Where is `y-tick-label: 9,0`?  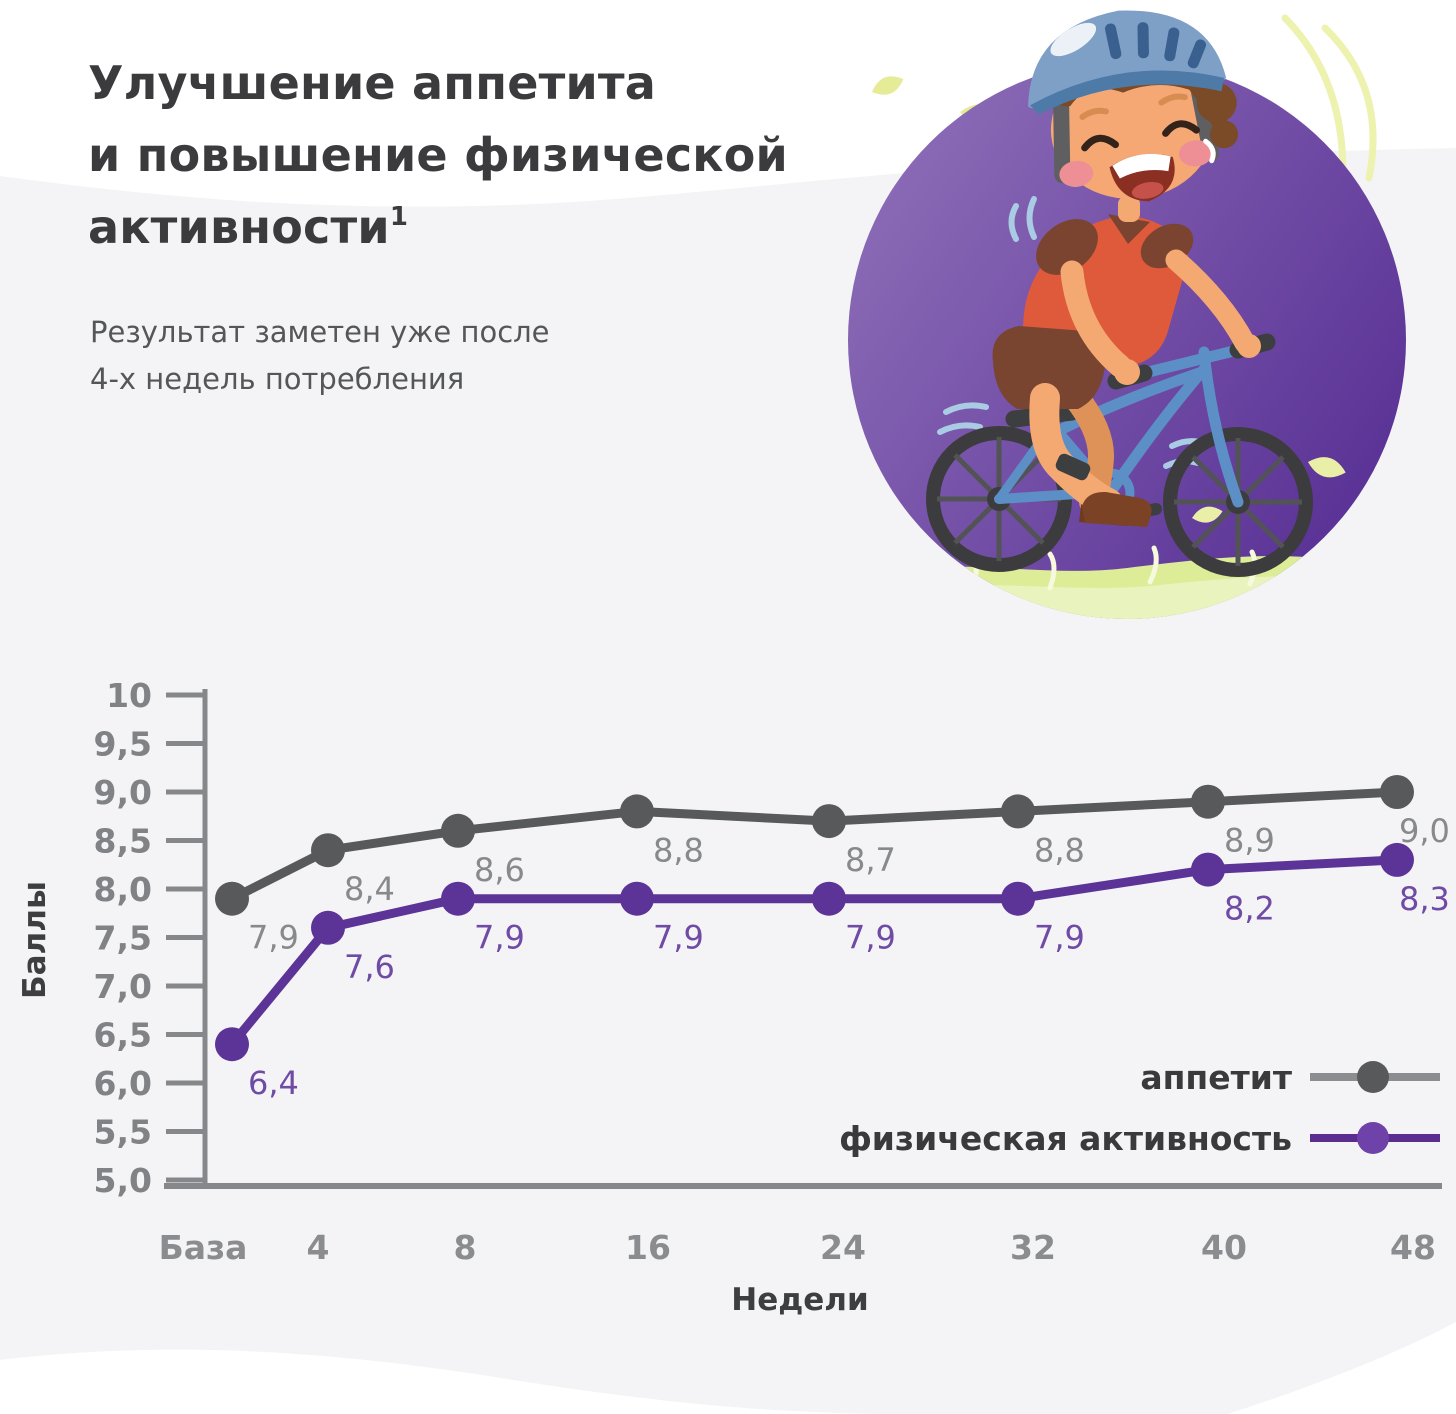
y-tick-label: 9,0 is located at coordinates (123, 792).